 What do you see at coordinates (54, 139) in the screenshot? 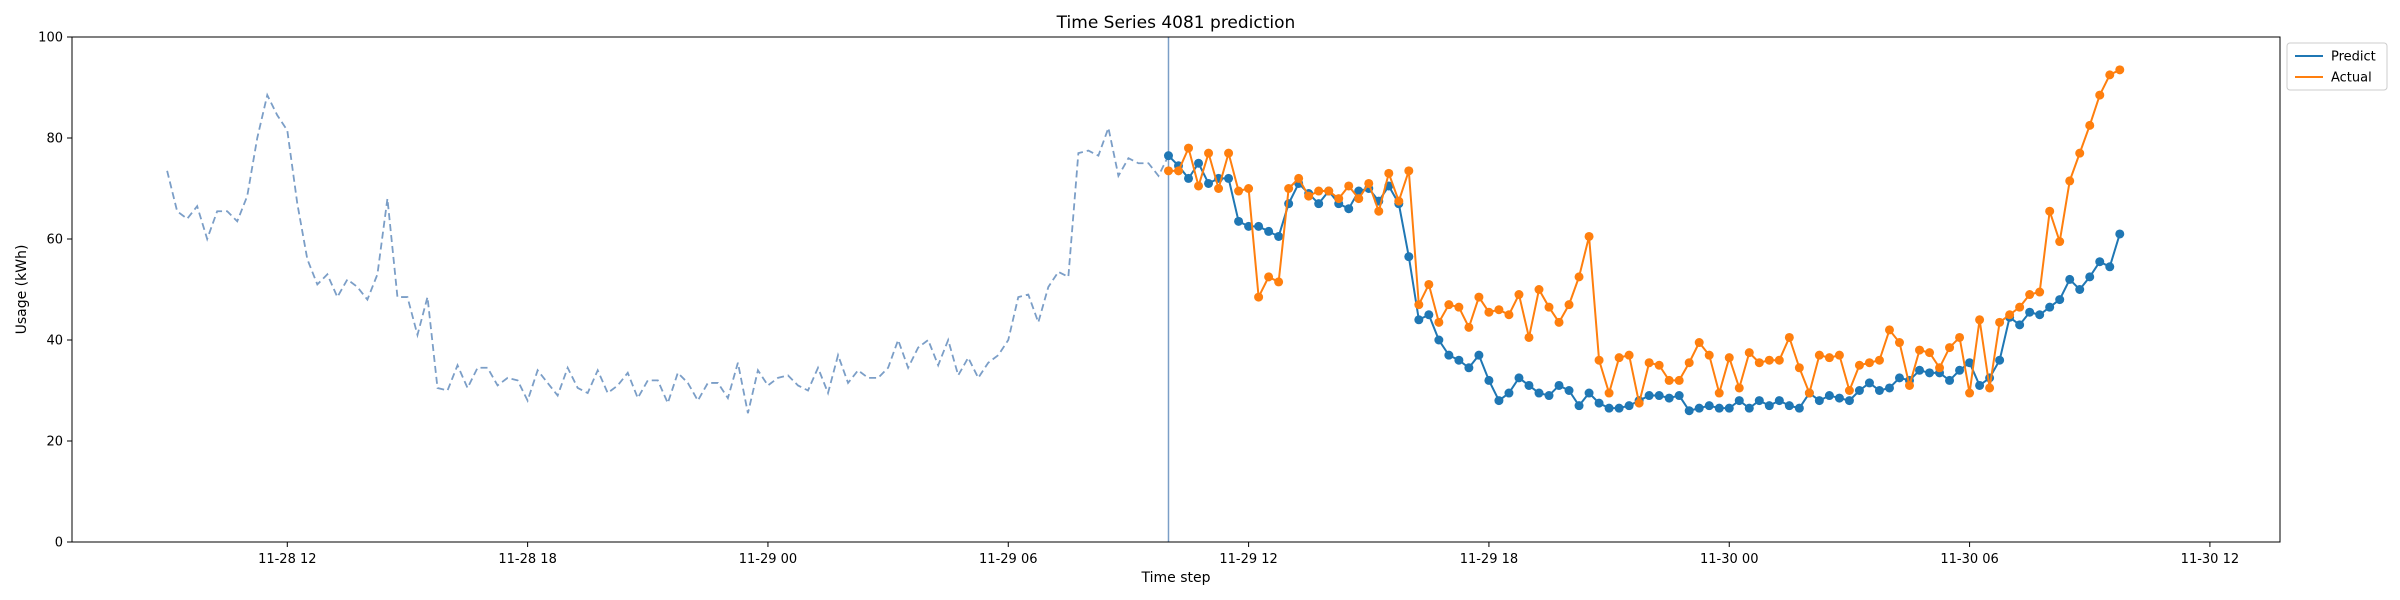
I see `y-tick-label: 80` at bounding box center [54, 139].